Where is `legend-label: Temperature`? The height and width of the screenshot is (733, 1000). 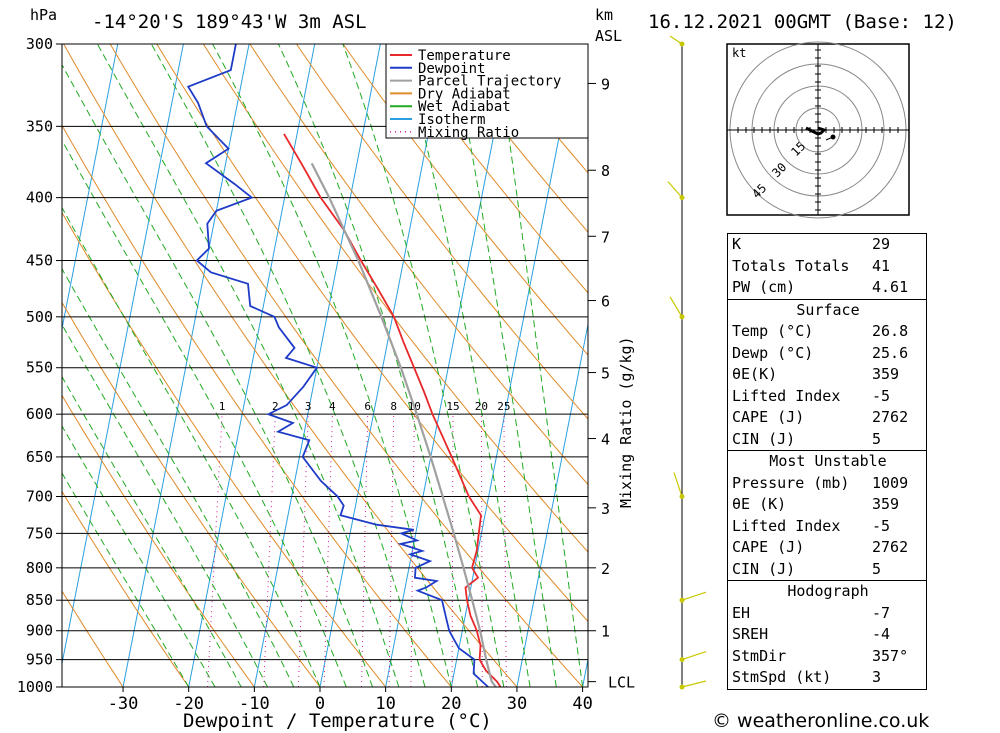
legend-label: Temperature is located at coordinates (464, 56).